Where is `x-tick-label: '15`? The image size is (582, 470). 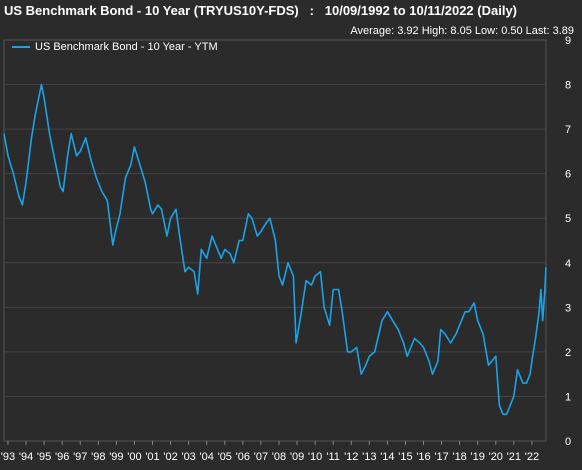
x-tick-label: '15 is located at coordinates (405, 457).